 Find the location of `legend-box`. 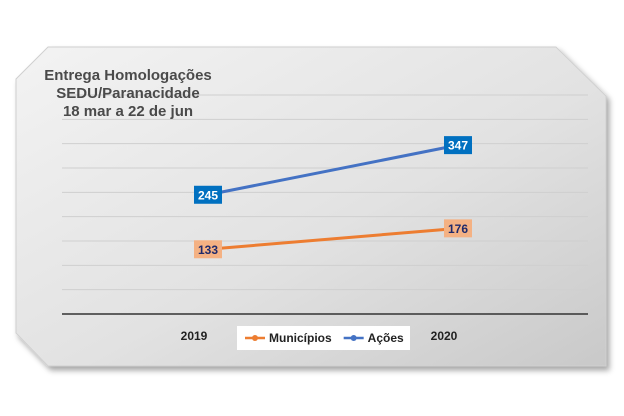

legend-box is located at coordinates (323, 338).